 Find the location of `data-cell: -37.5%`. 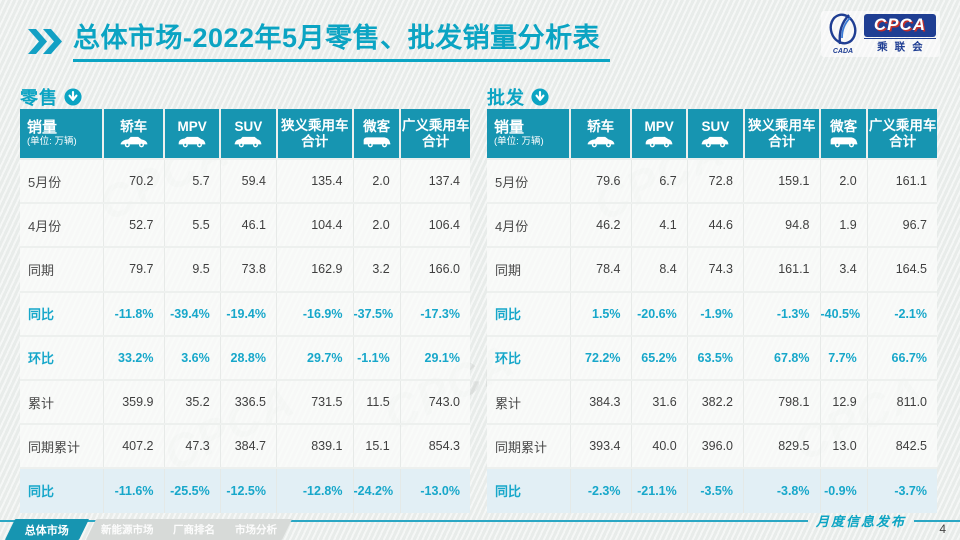

data-cell: -37.5% is located at coordinates (376, 313).